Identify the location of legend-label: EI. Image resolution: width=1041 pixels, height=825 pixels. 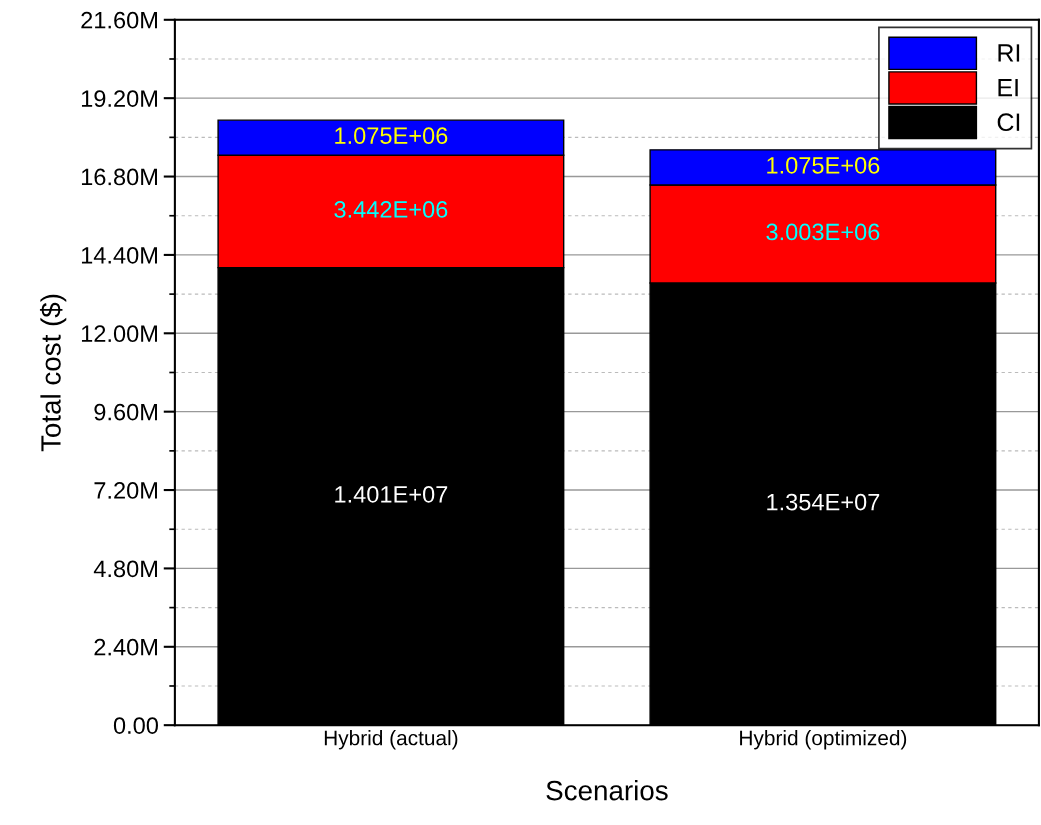
(1008, 87).